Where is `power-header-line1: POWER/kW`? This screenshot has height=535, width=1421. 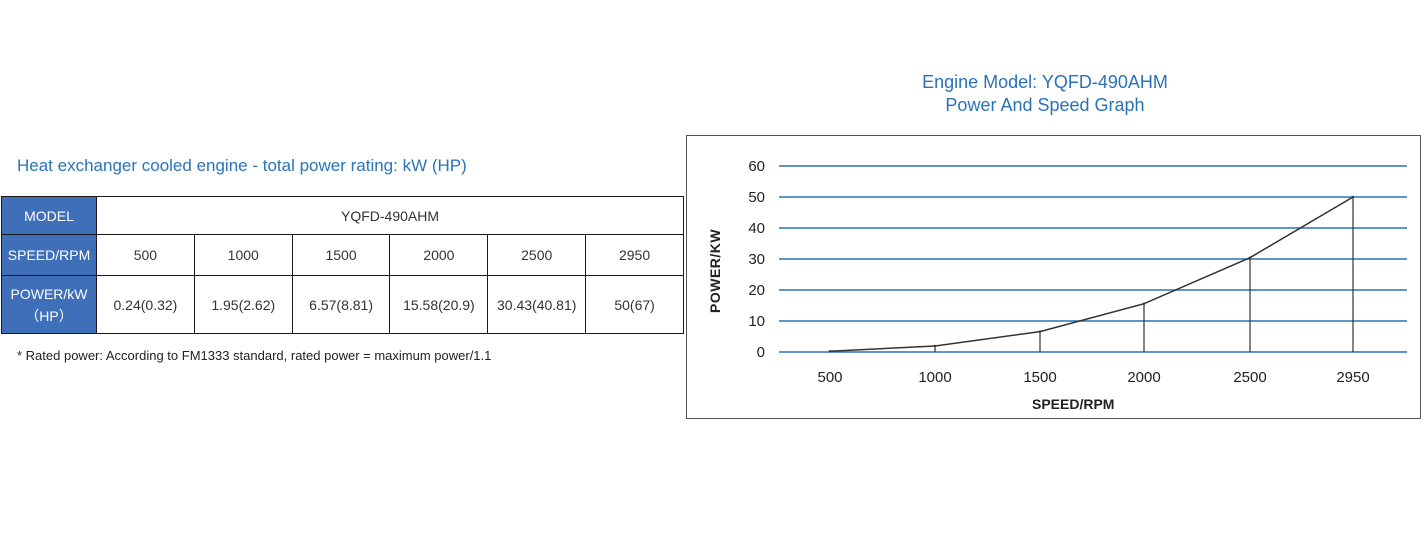 power-header-line1: POWER/kW is located at coordinates (49, 293).